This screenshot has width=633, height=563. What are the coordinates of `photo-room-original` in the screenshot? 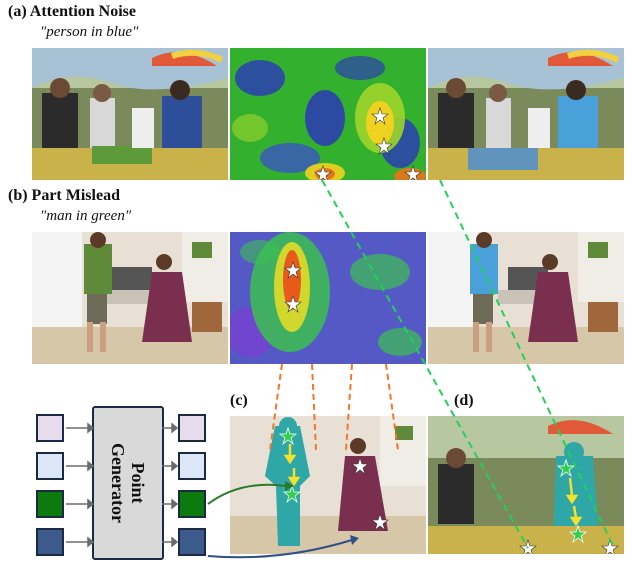 It's located at (130, 298).